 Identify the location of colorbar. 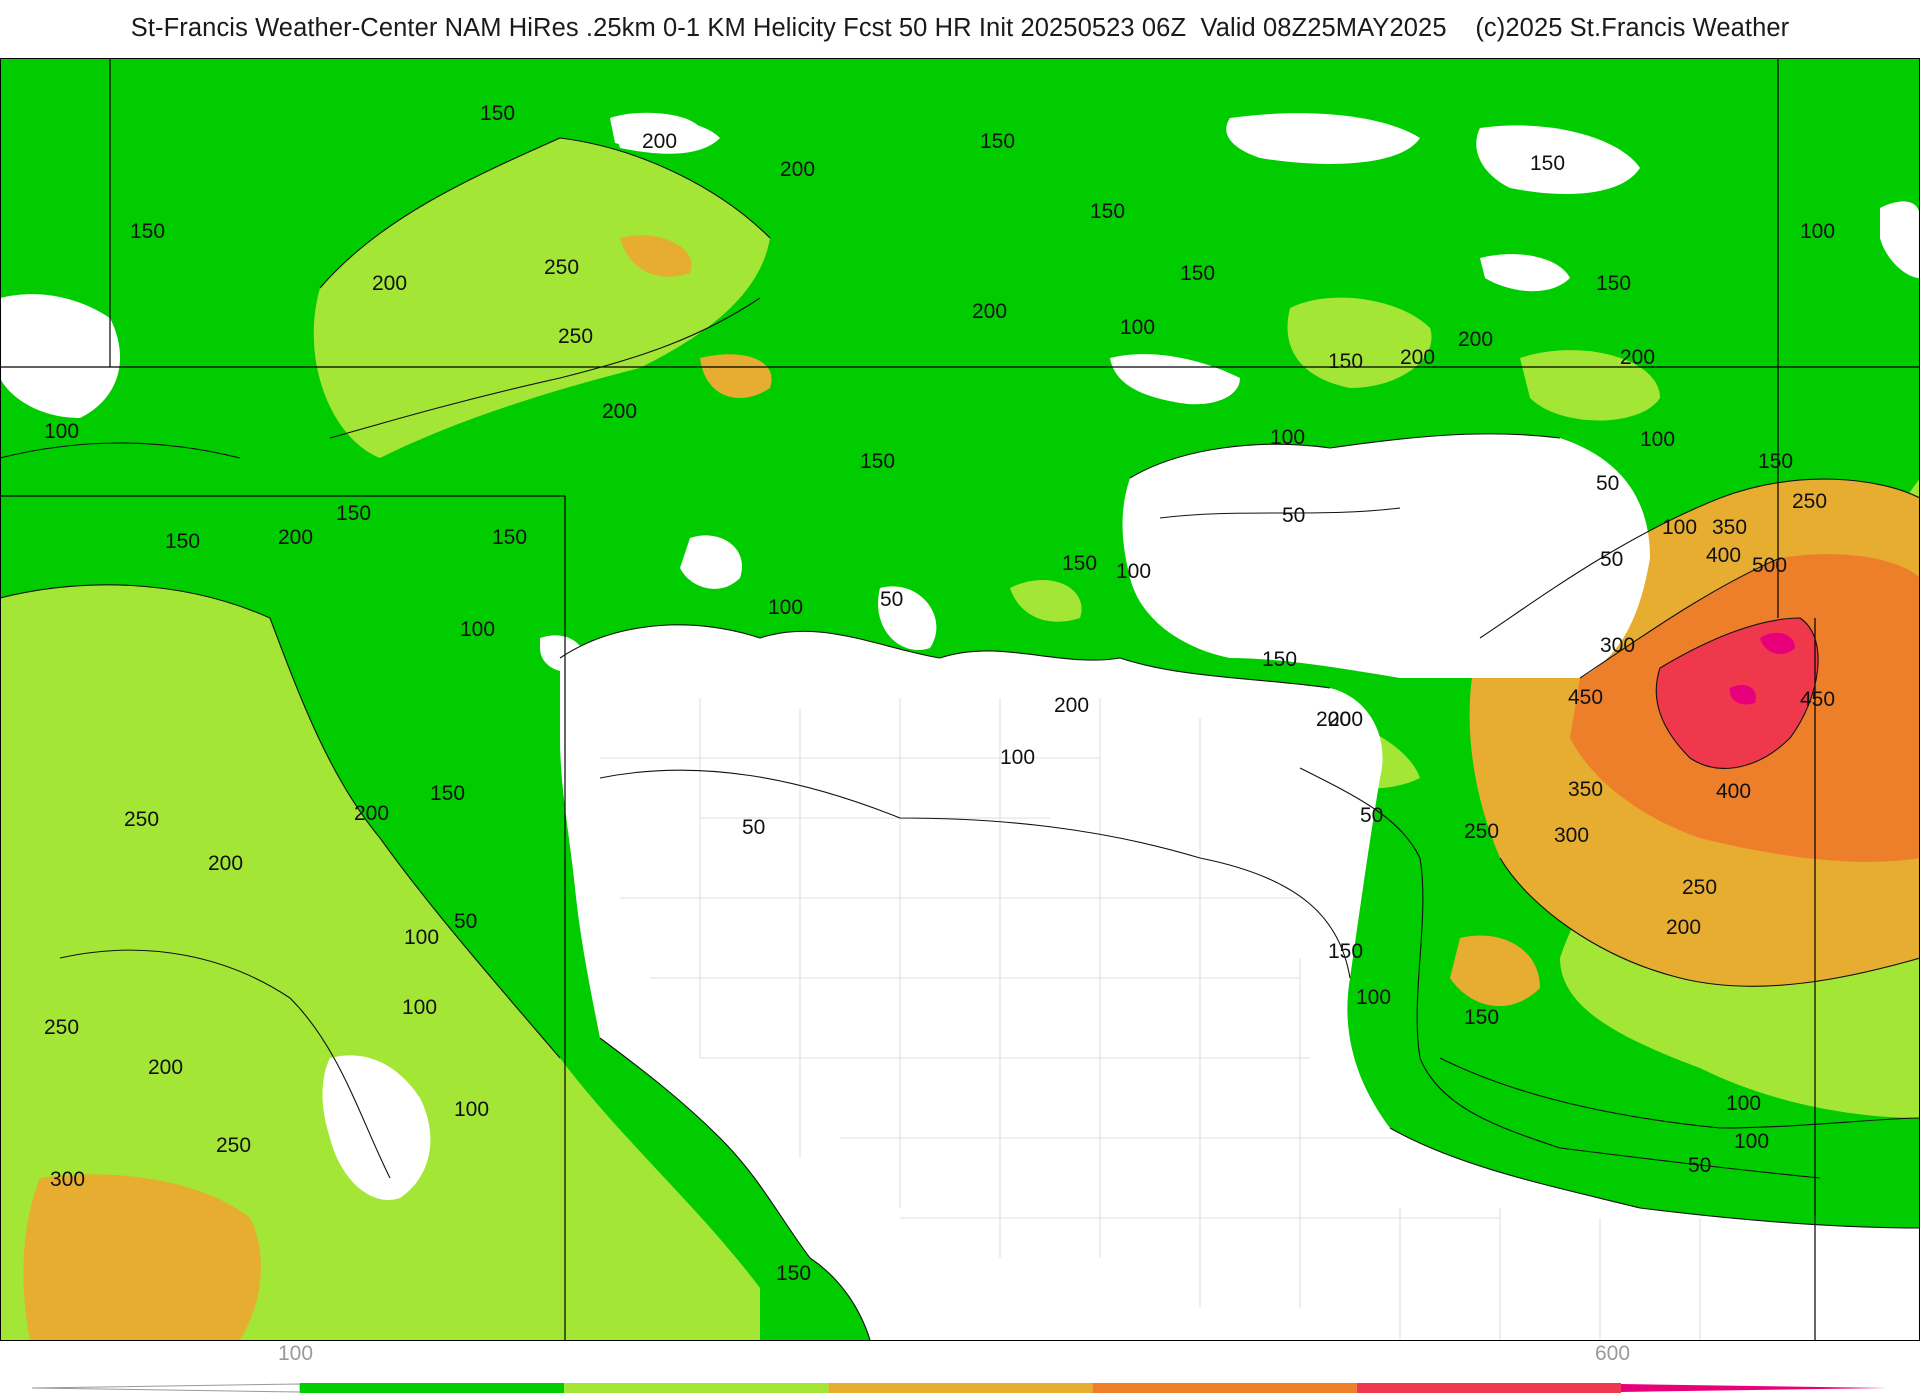
(960, 1388).